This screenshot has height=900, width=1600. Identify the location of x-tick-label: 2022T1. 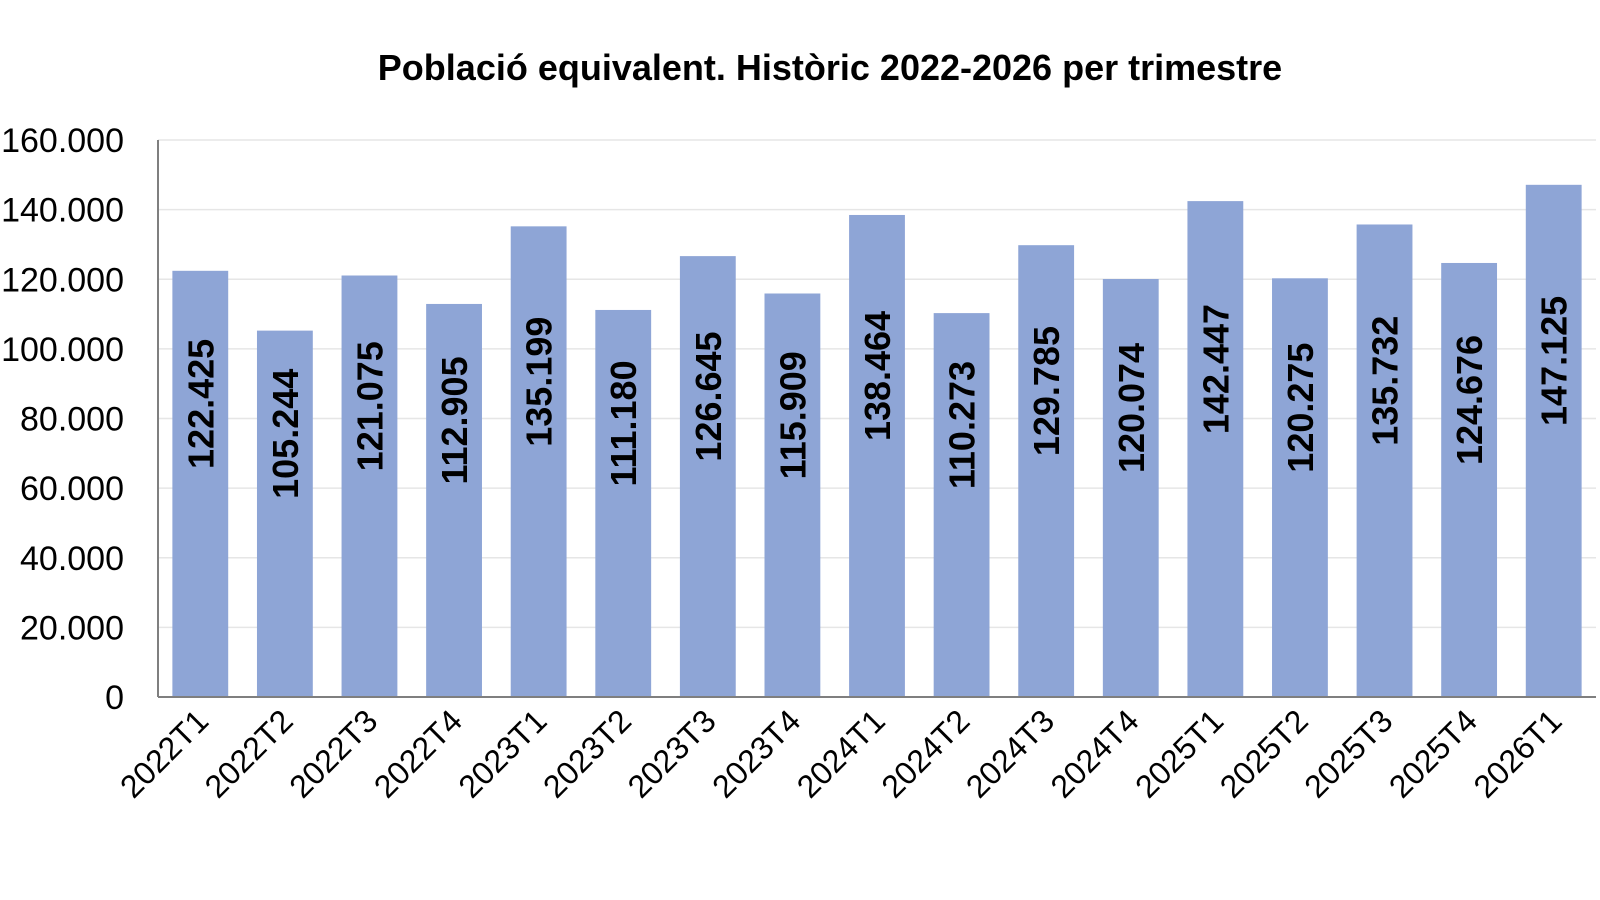
(164, 753).